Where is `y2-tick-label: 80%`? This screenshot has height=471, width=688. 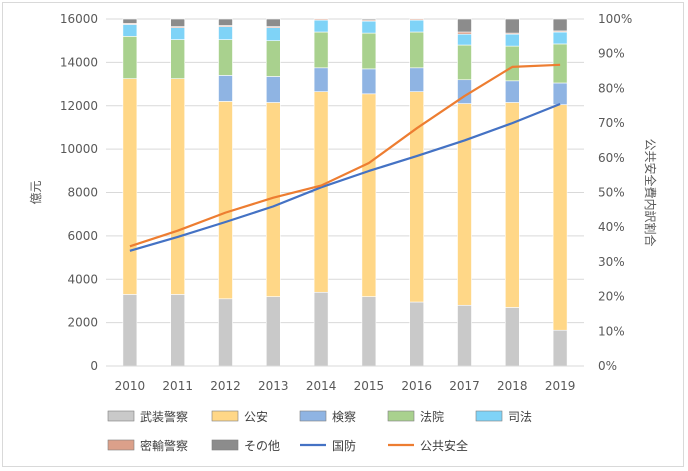
y2-tick-label: 80% is located at coordinates (611, 88).